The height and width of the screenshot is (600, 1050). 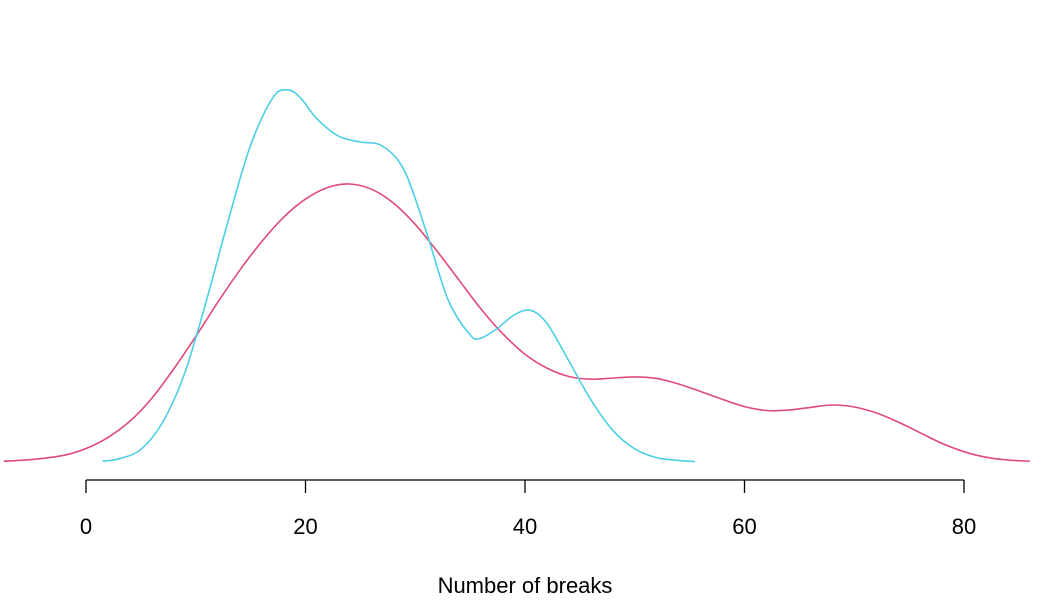 I want to click on x-tick-label: 80, so click(x=964, y=526).